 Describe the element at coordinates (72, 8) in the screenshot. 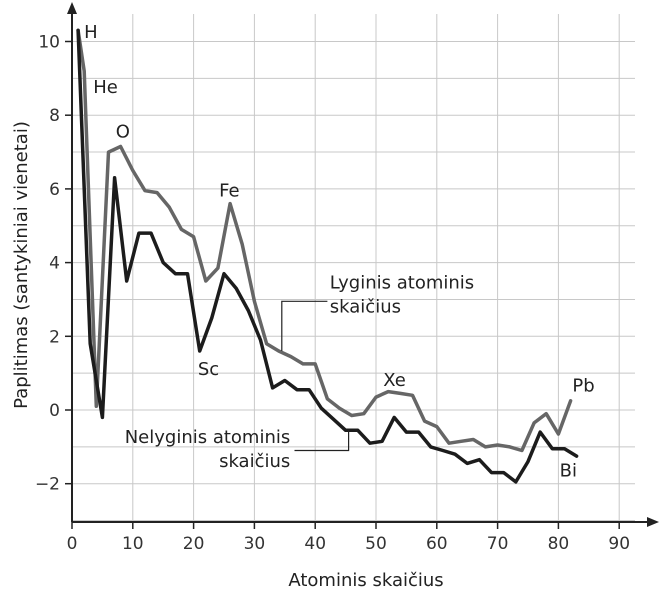

I see `y-axis-arrow-icon` at that location.